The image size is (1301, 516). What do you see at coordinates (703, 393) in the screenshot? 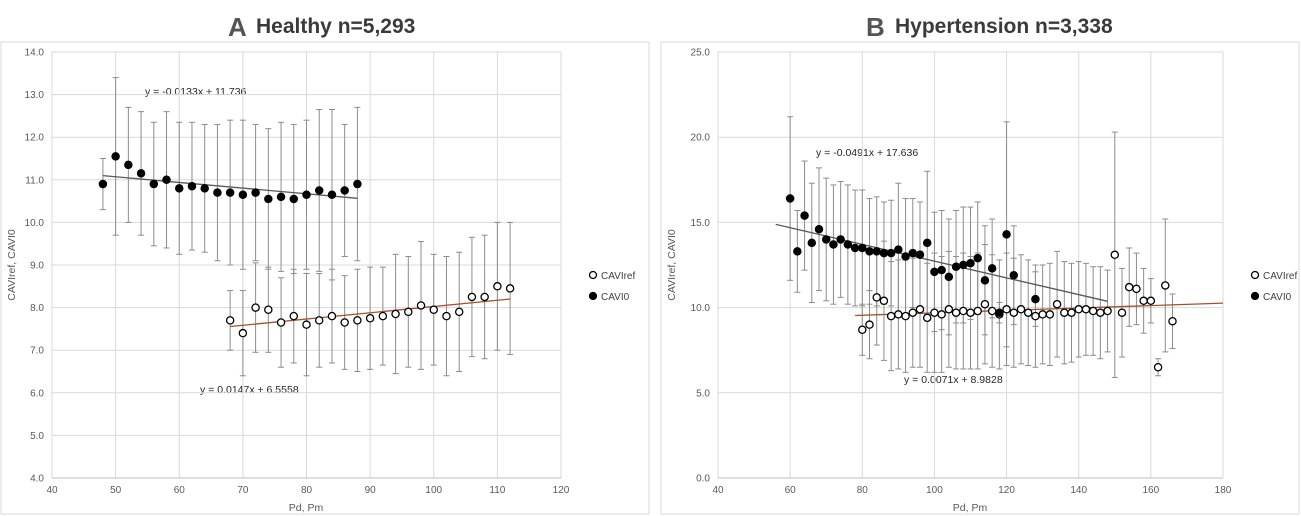
I see `panel-b-ytick-label: 5.0` at bounding box center [703, 393].